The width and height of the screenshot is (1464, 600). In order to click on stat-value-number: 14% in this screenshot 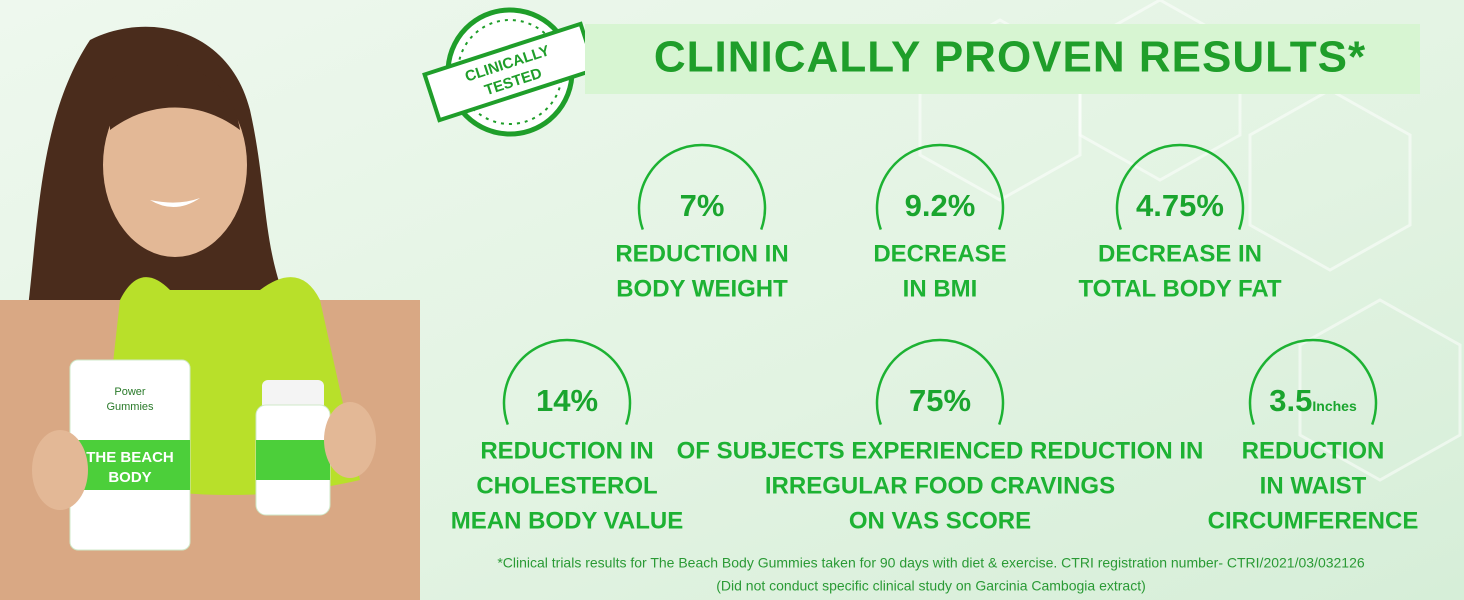, I will do `click(567, 400)`.